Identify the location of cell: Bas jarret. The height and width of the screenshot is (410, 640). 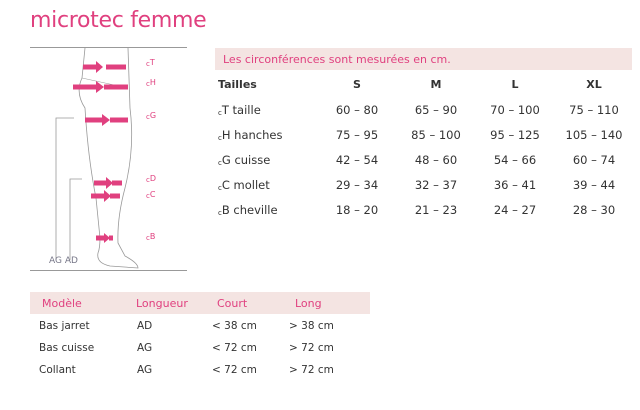
(64, 326).